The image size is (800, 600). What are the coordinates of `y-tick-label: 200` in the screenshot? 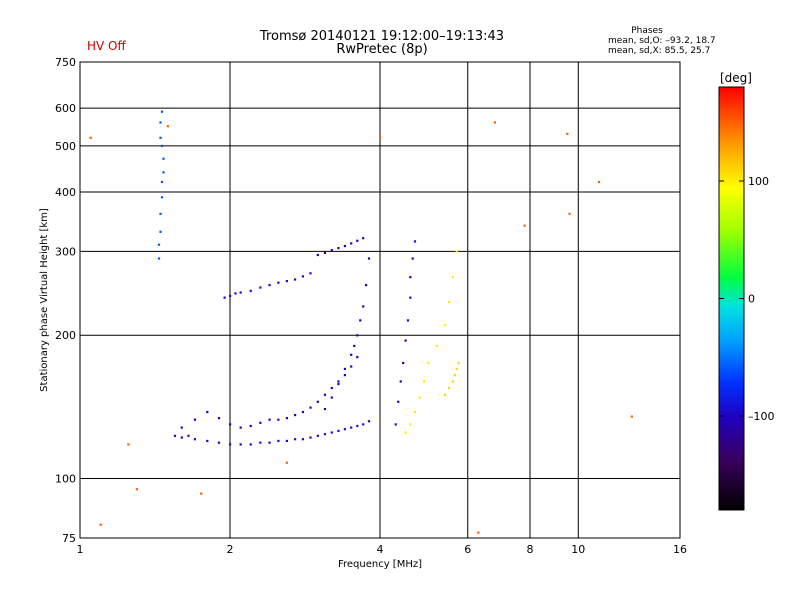 It's located at (65, 335).